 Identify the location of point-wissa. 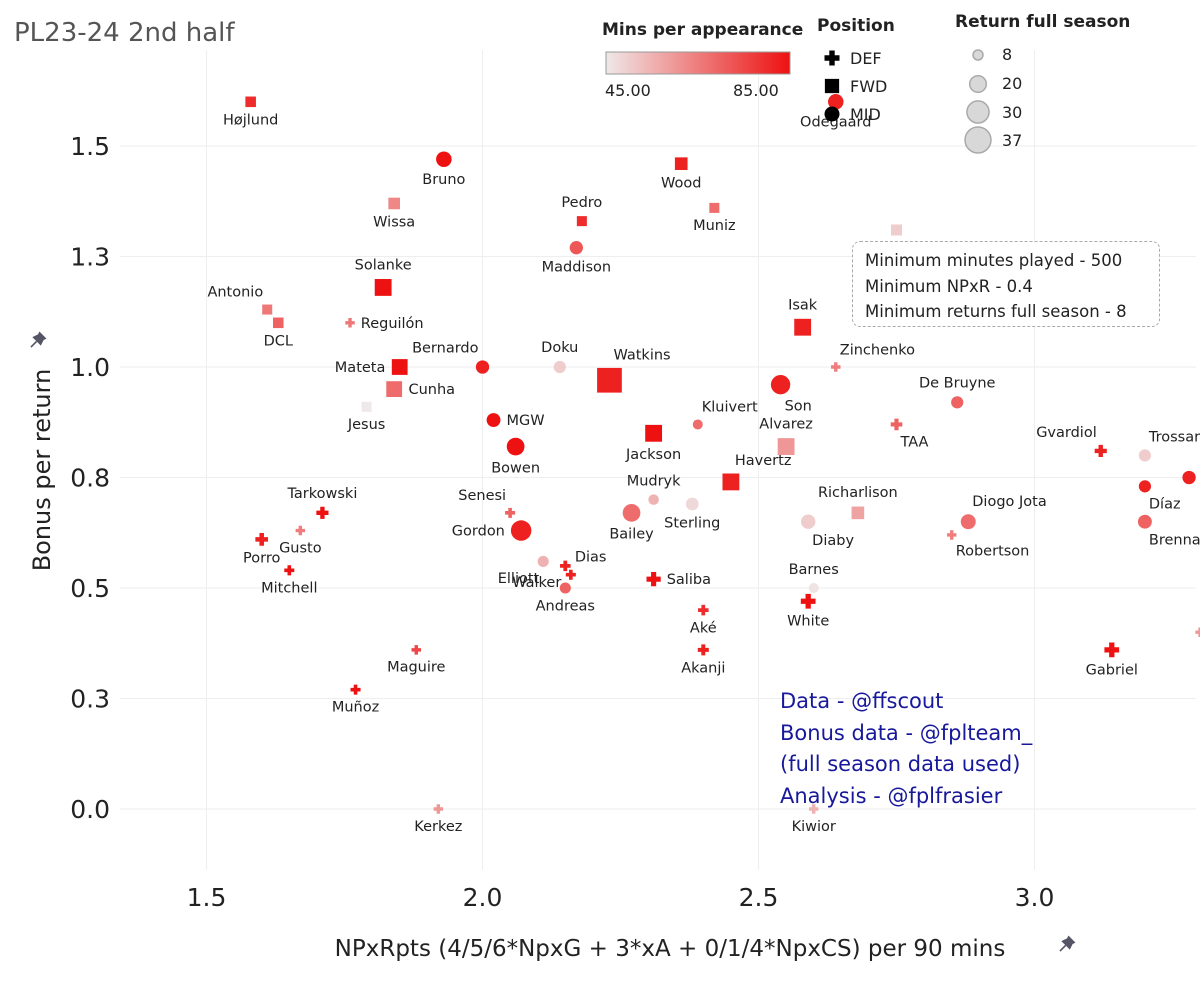
(394, 203).